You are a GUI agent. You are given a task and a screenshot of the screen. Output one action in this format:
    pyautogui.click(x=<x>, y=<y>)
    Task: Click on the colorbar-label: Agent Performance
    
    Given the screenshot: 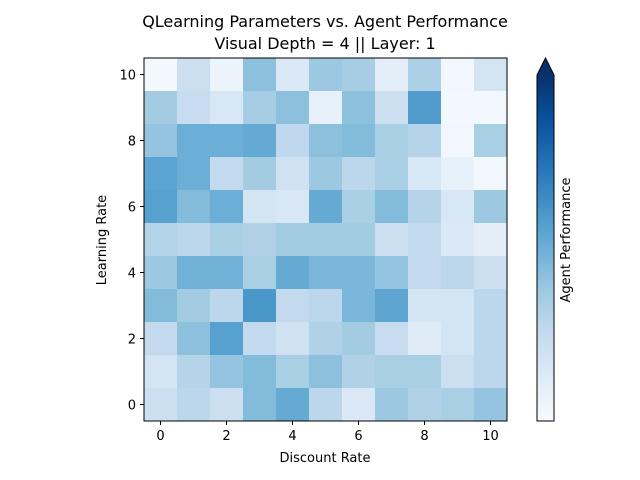 What is the action you would take?
    pyautogui.click(x=566, y=240)
    